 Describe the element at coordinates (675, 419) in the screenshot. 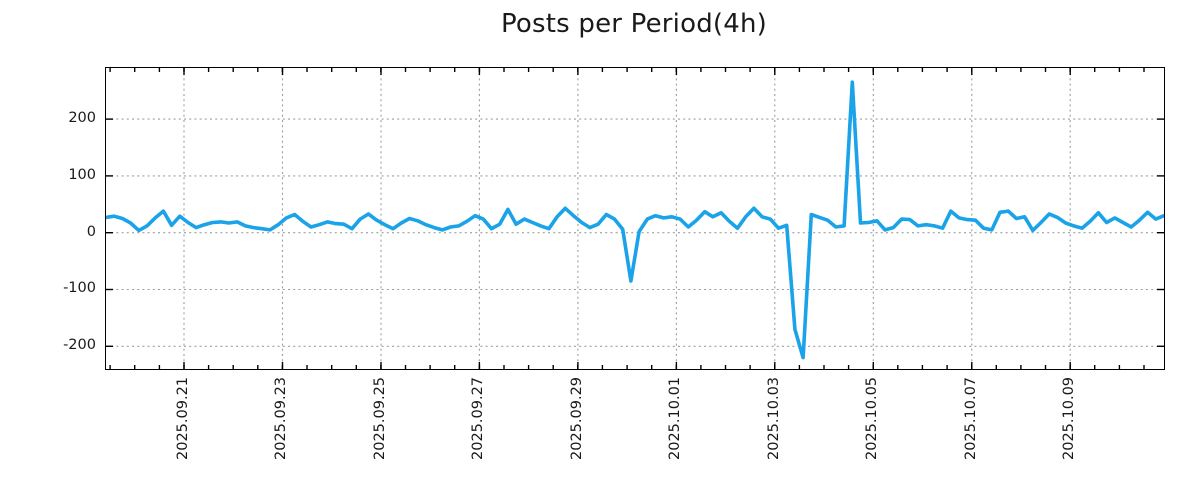

I see `x-tick-label: 2025.10.01` at that location.